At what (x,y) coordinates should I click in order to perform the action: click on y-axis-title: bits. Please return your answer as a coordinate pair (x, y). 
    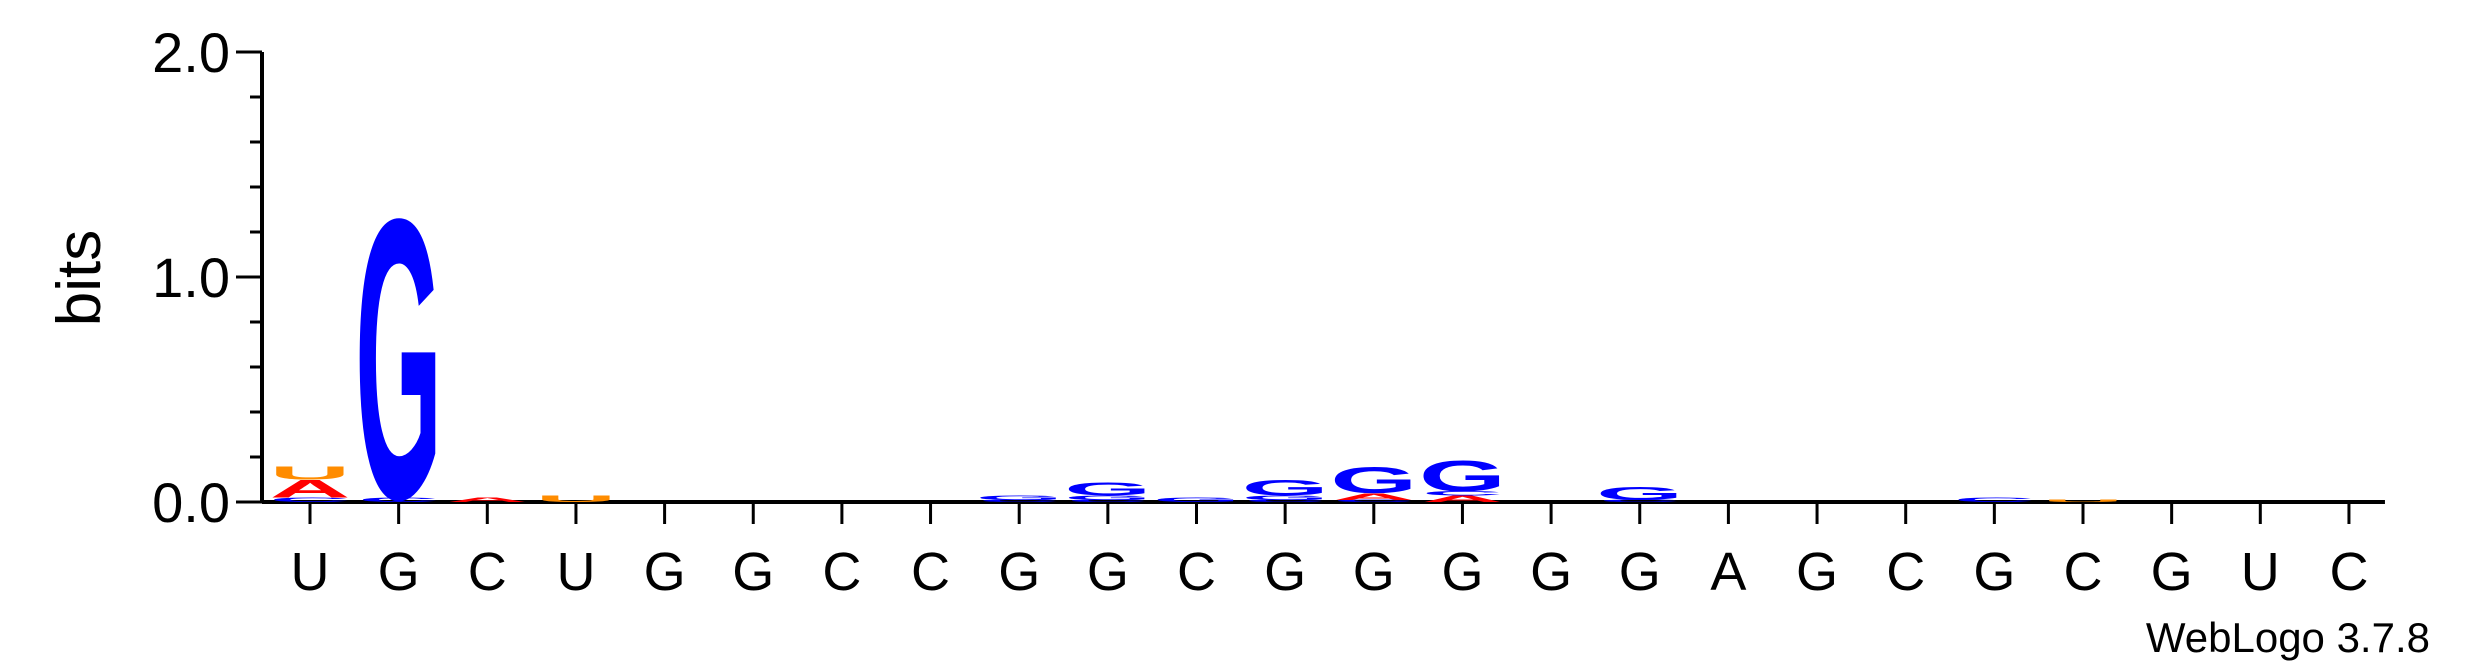
    Looking at the image, I should click on (79, 278).